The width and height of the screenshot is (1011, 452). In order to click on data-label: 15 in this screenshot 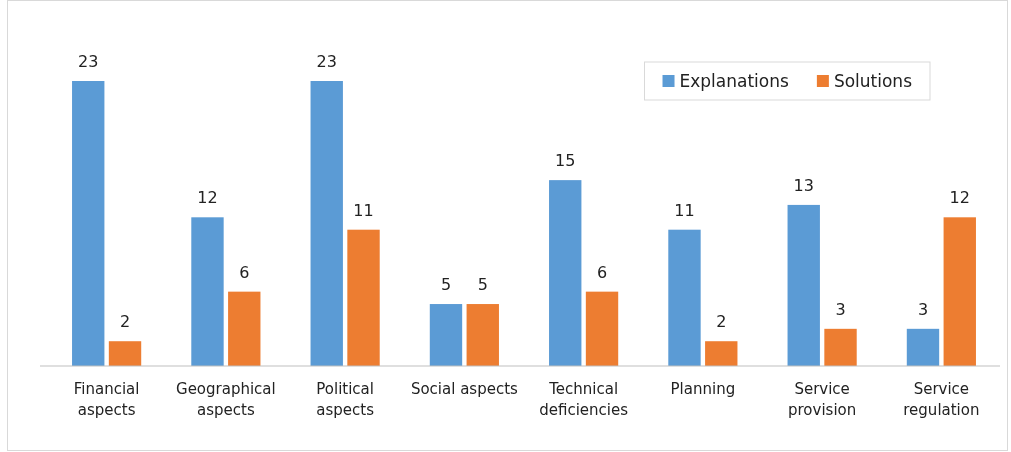, I will do `click(565, 161)`.